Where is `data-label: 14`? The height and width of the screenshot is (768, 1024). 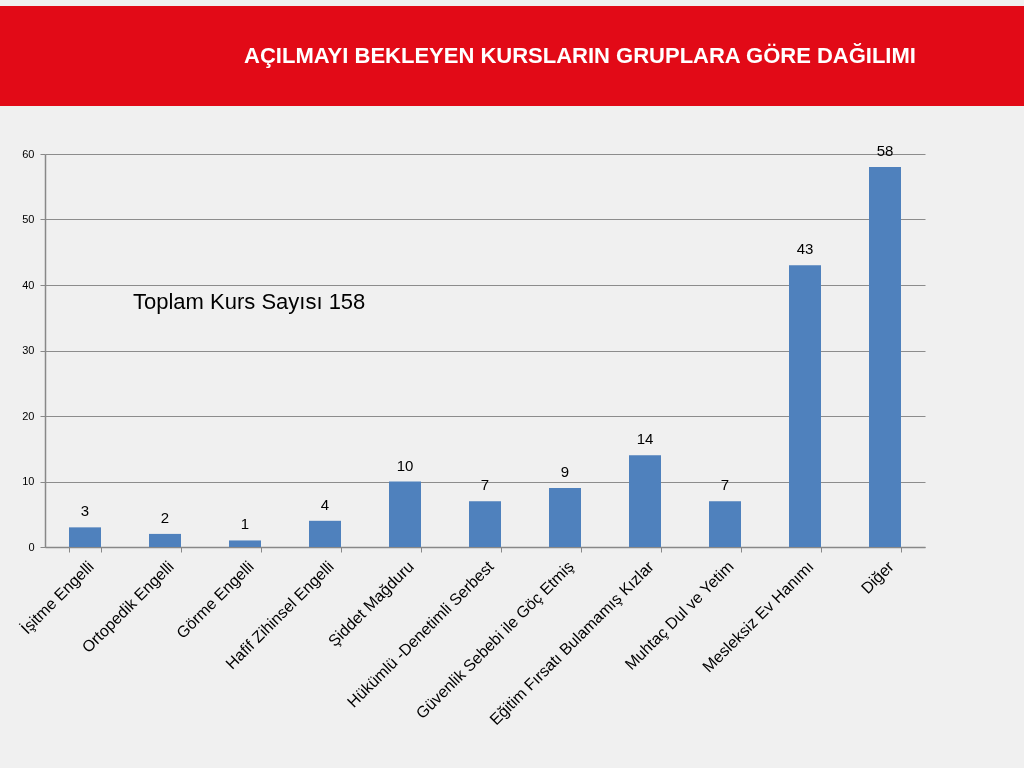
data-label: 14 is located at coordinates (645, 439).